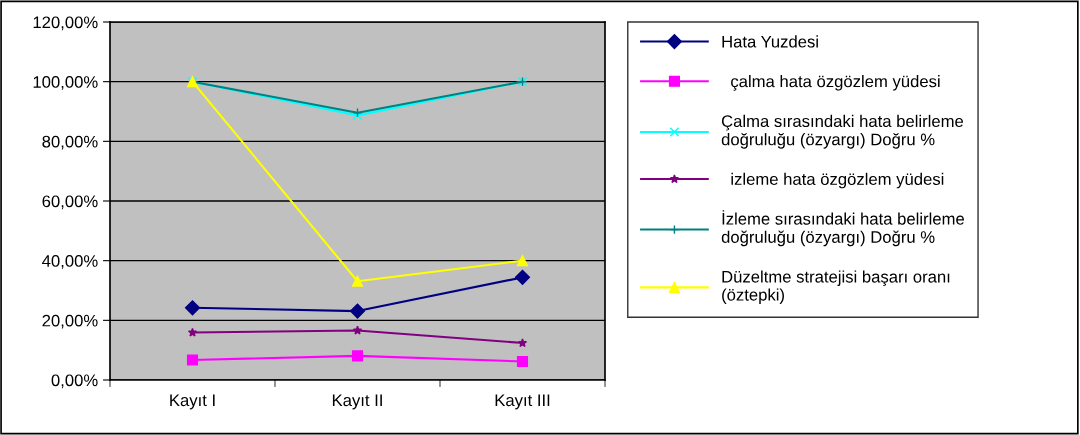  What do you see at coordinates (70, 202) in the screenshot?
I see `y-tick-label: 60,00%` at bounding box center [70, 202].